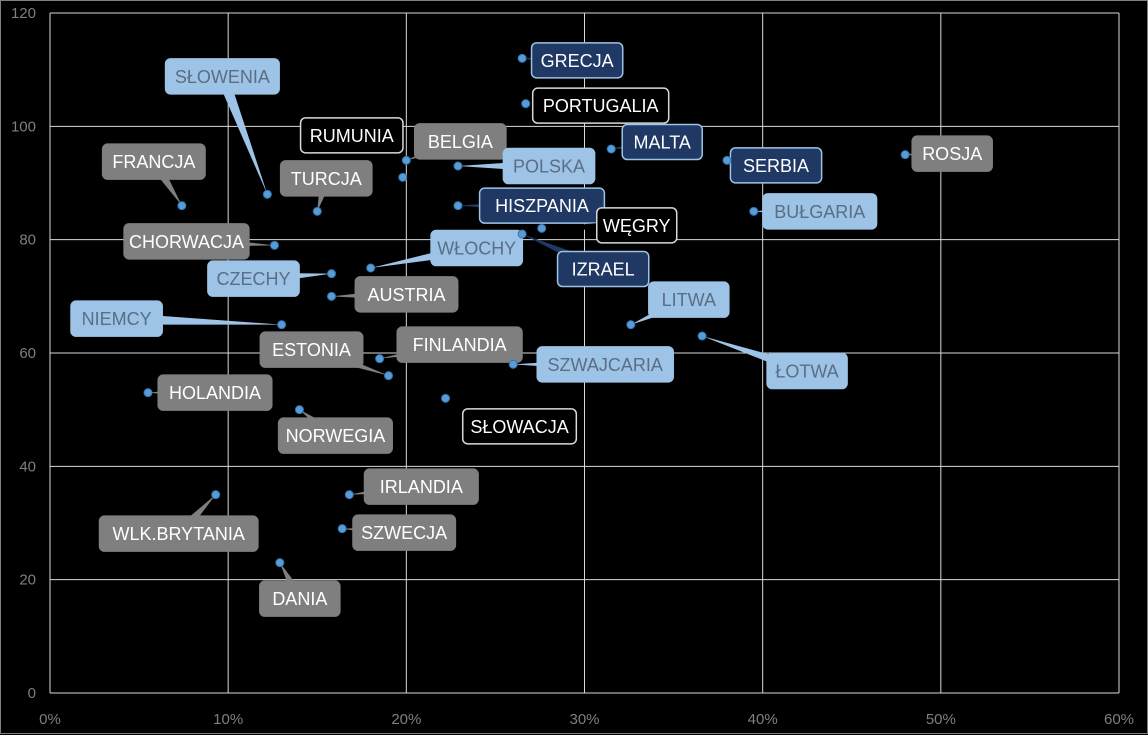 The width and height of the screenshot is (1148, 735). I want to click on data-label-text: NIEMCY, so click(117, 319).